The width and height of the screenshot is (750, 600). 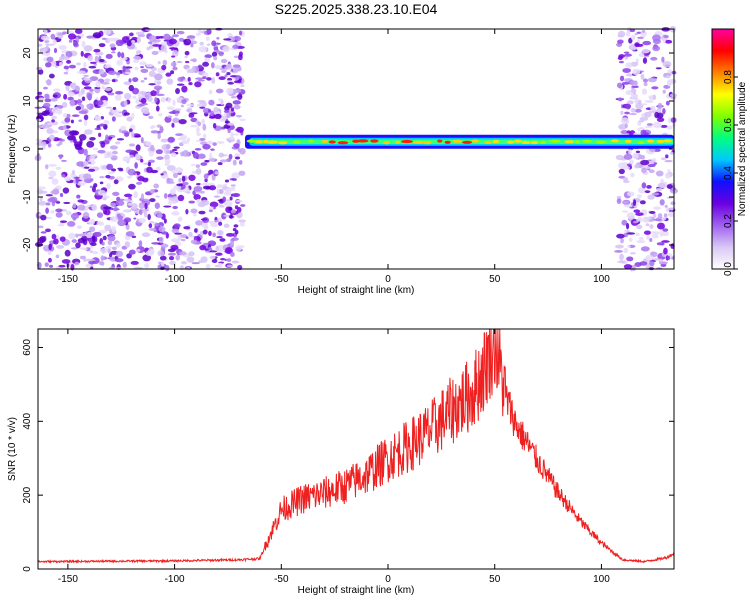 I want to click on colorbar-gradient, so click(x=723, y=149).